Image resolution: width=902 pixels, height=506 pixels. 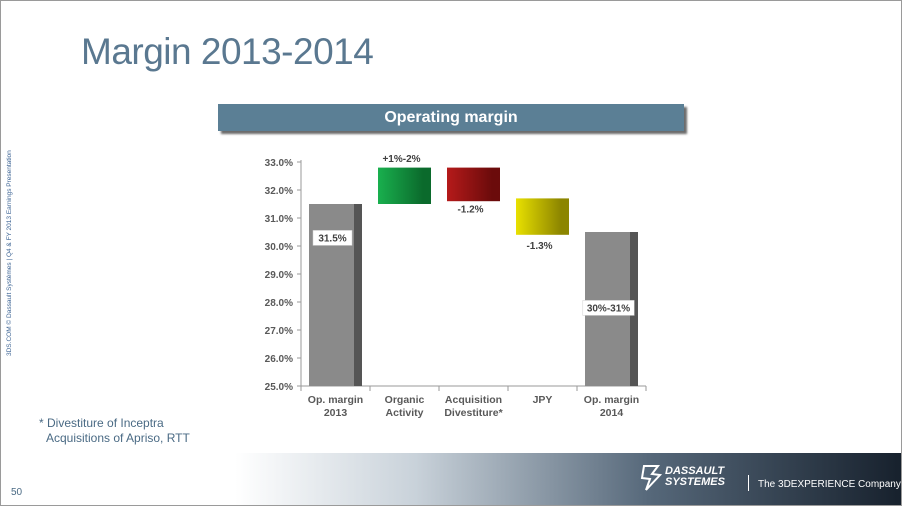 What do you see at coordinates (279, 331) in the screenshot?
I see `y-tick-label: 27.0%` at bounding box center [279, 331].